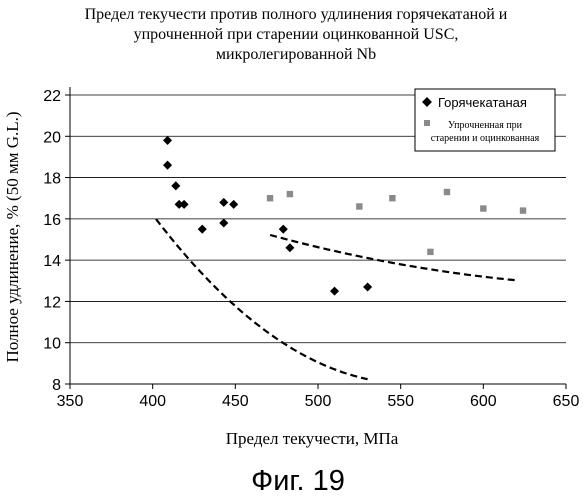 The width and height of the screenshot is (583, 500). Describe the element at coordinates (483, 401) in the screenshot. I see `x-tick-label-600: 600` at that location.